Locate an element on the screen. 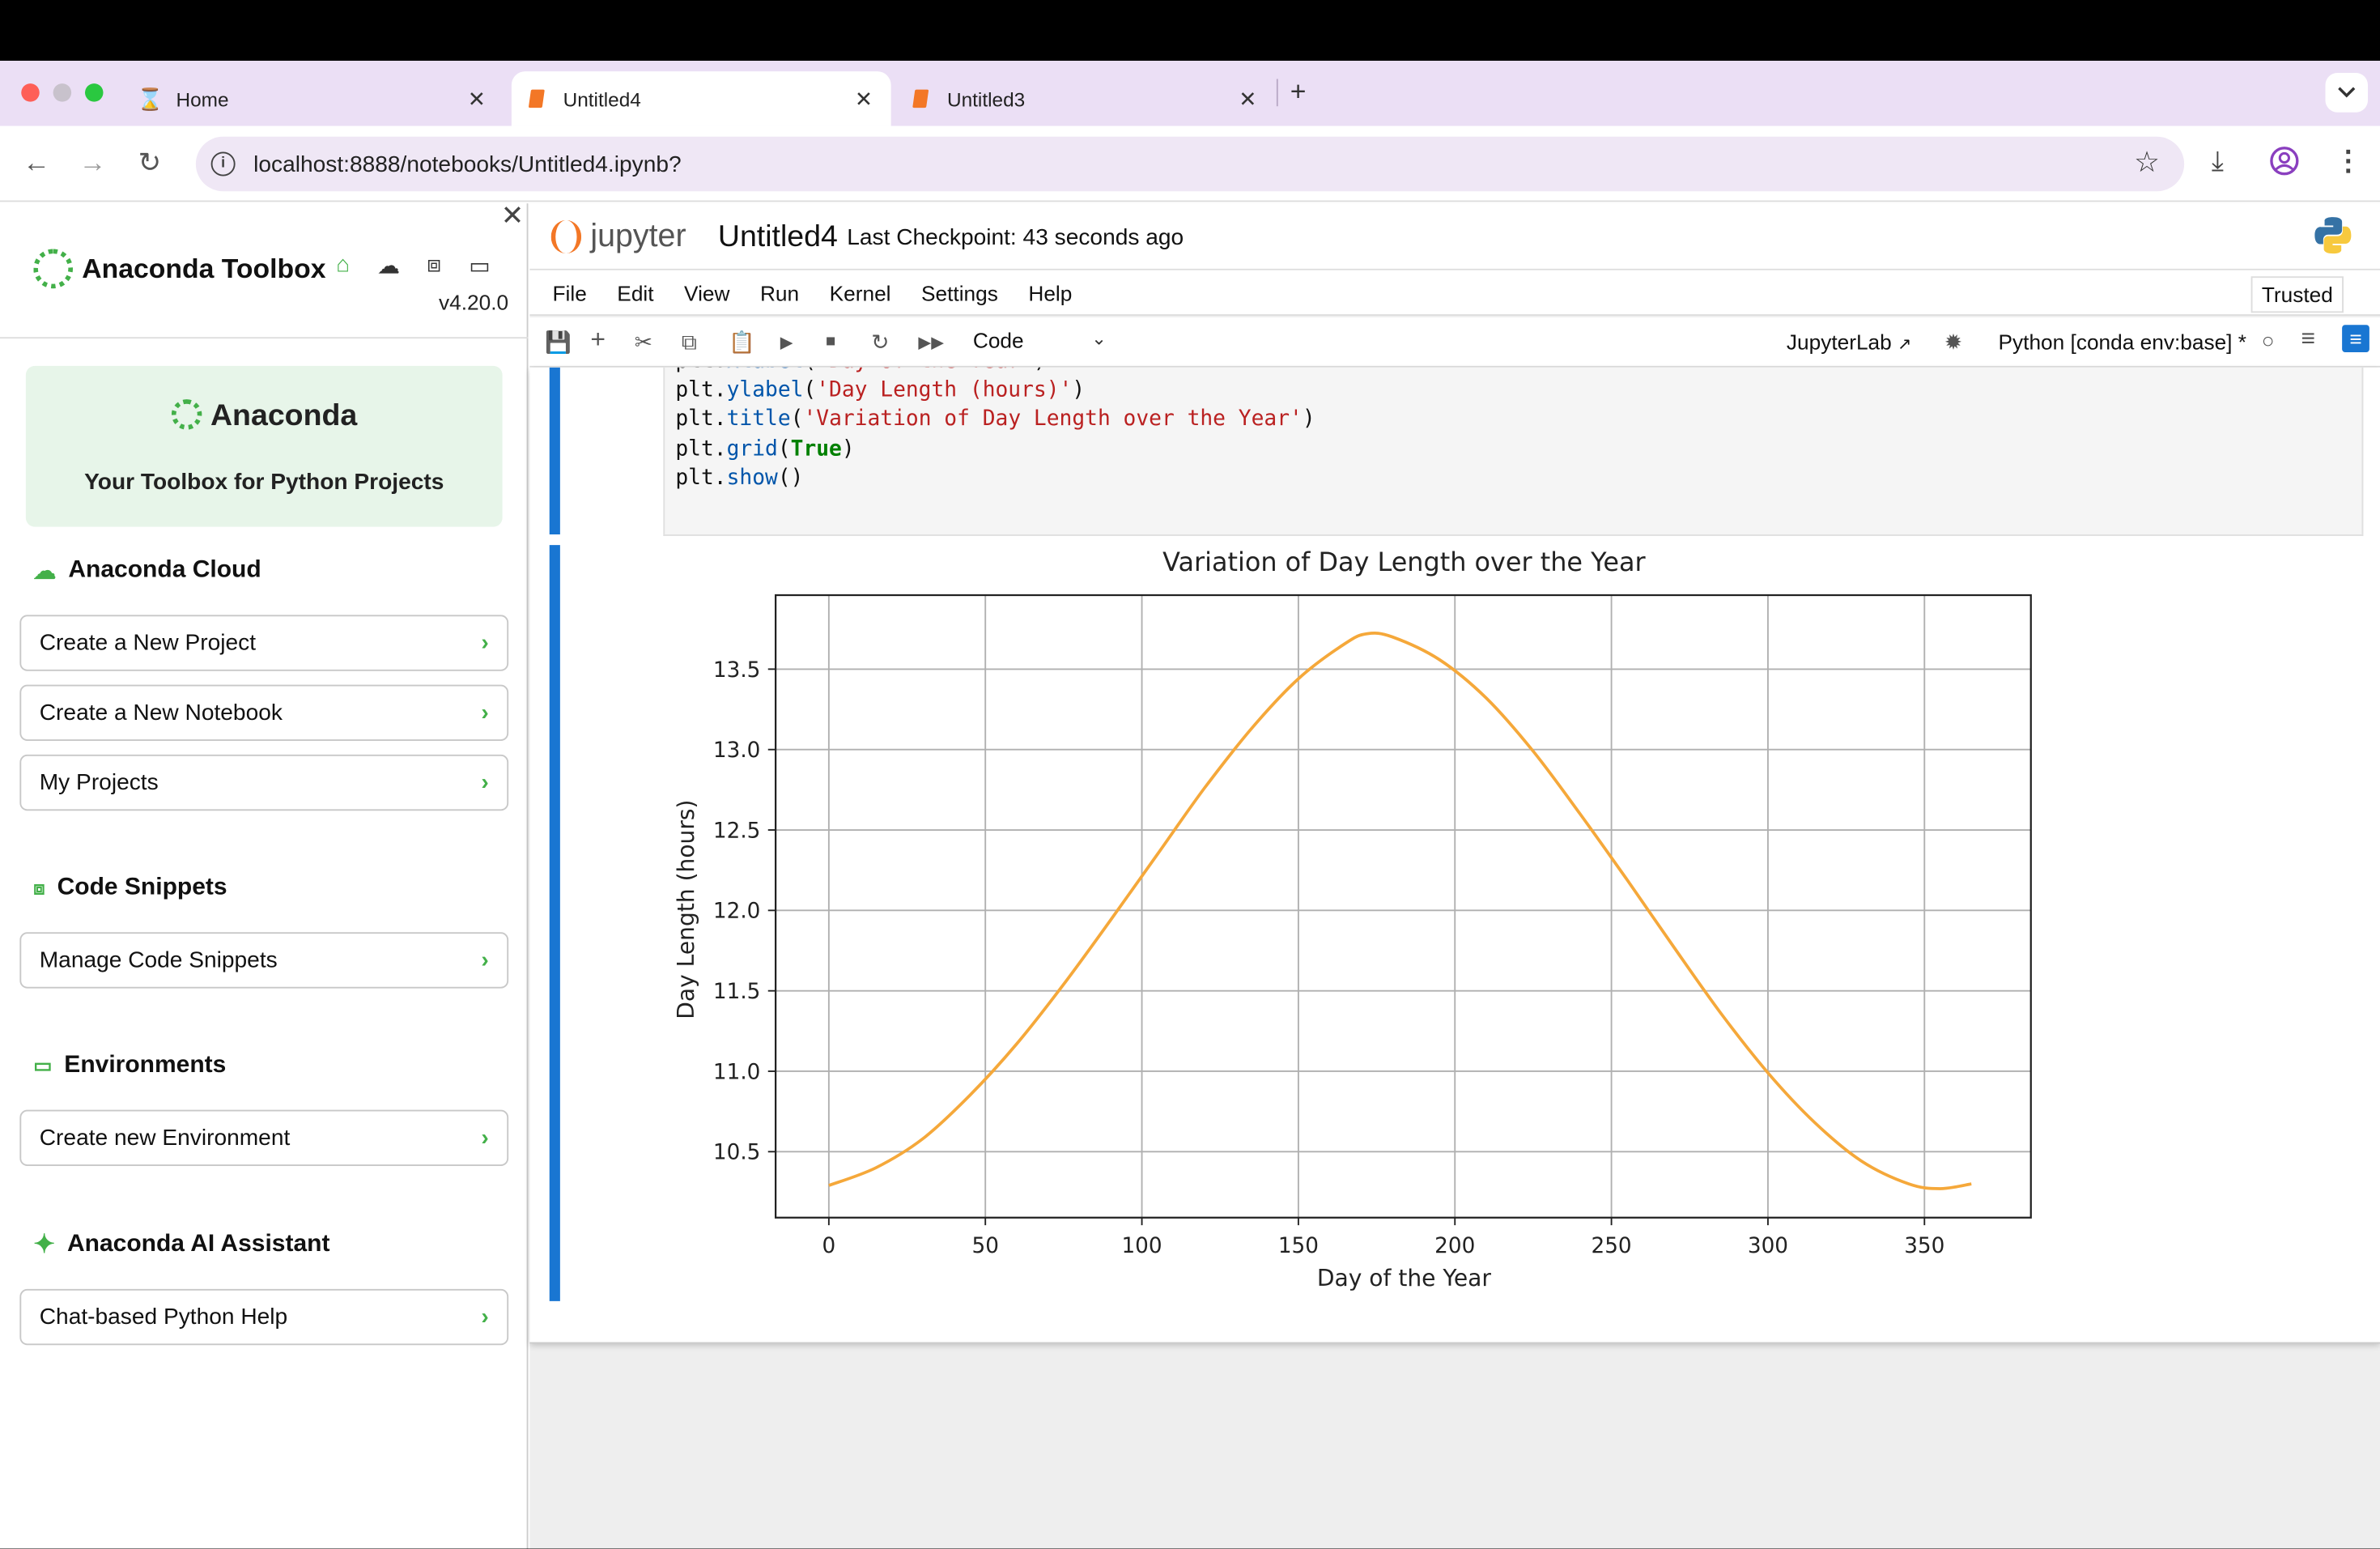 This screenshot has height=1549, width=2380. tab-untitled4: Untitled4 ✕ is located at coordinates (701, 98).